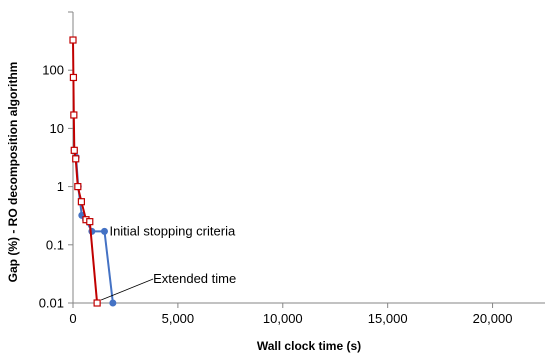  I want to click on annotation-initial-stopping: Initial stopping criteria, so click(172, 230).